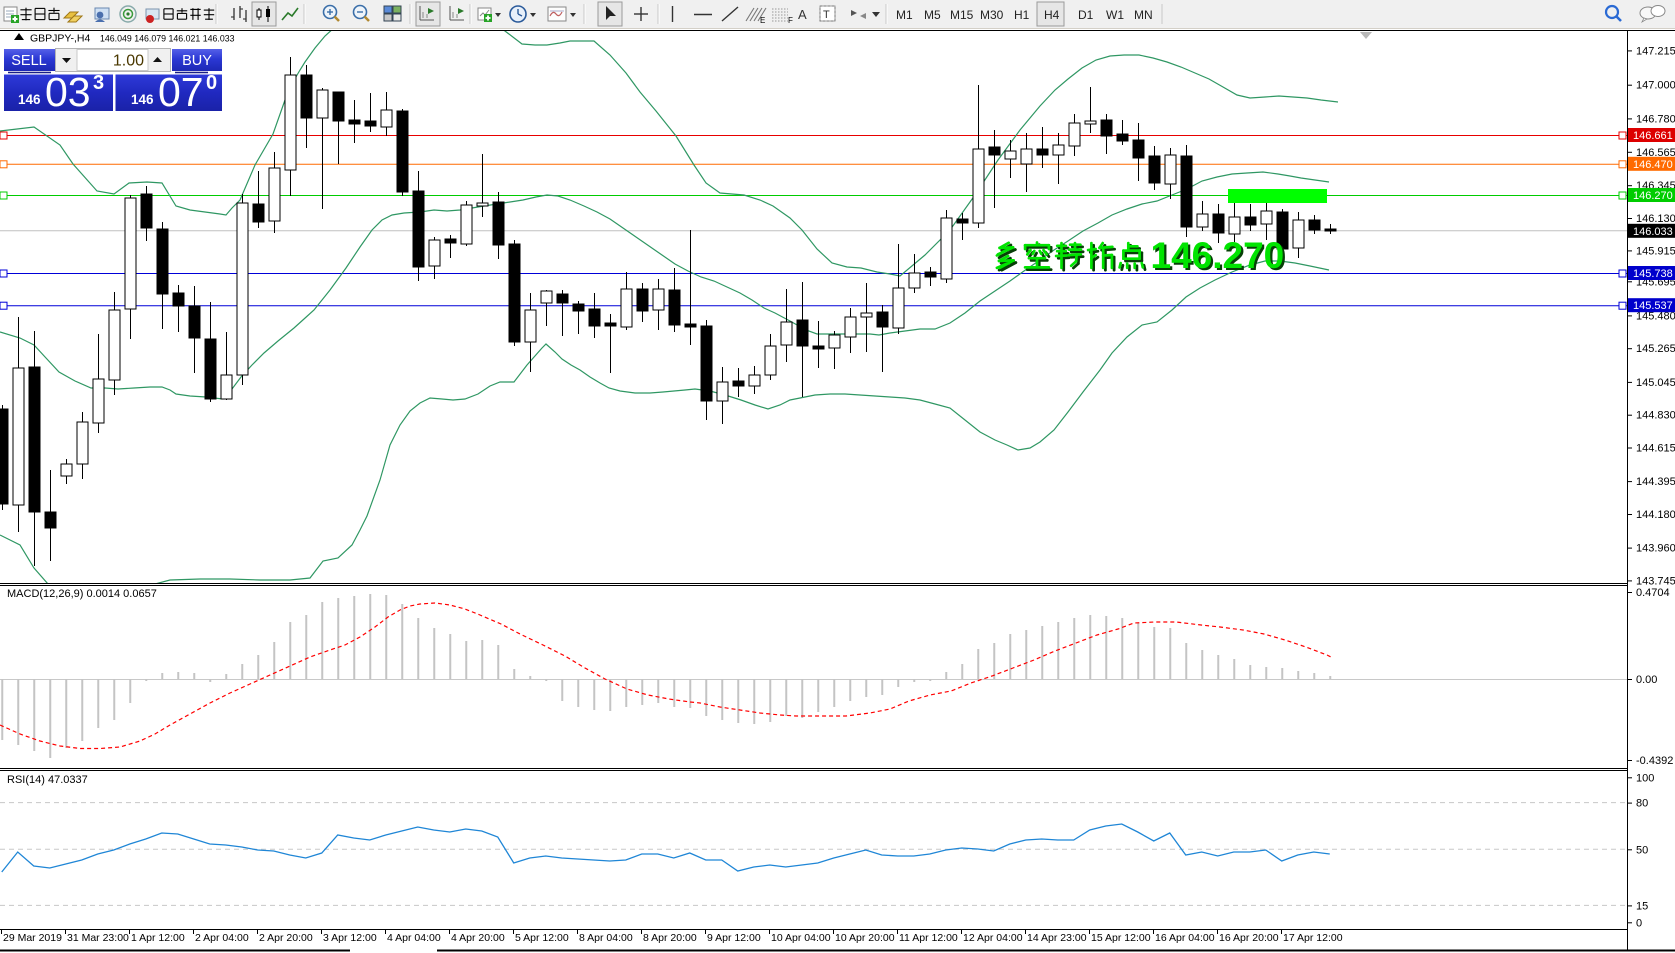 This screenshot has height=953, width=1675. I want to click on svg-text: 3, so click(98, 83).